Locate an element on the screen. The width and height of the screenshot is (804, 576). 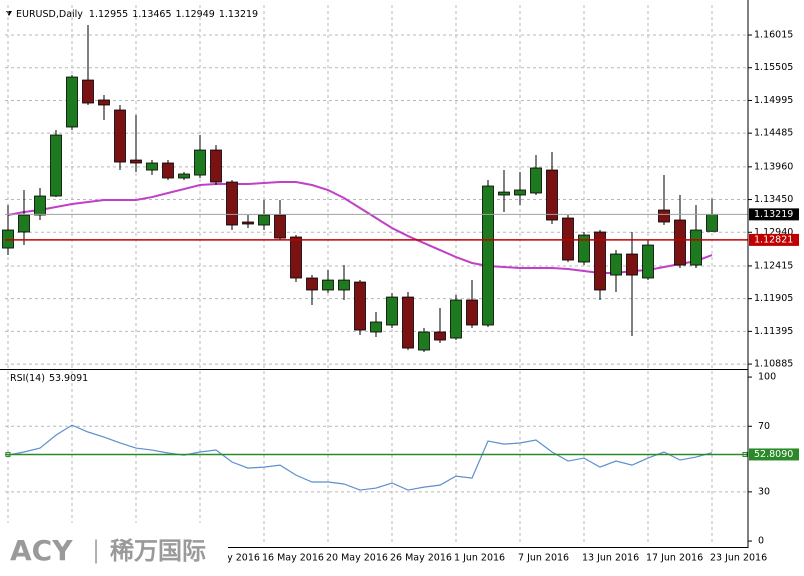
header-high: 1.13465 is located at coordinates (151, 14).